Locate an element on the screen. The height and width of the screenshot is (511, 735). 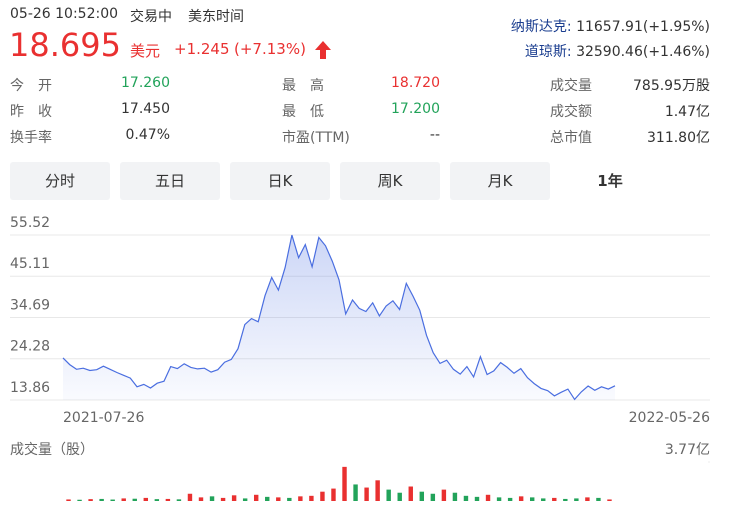
tab: 月K is located at coordinates (500, 181).